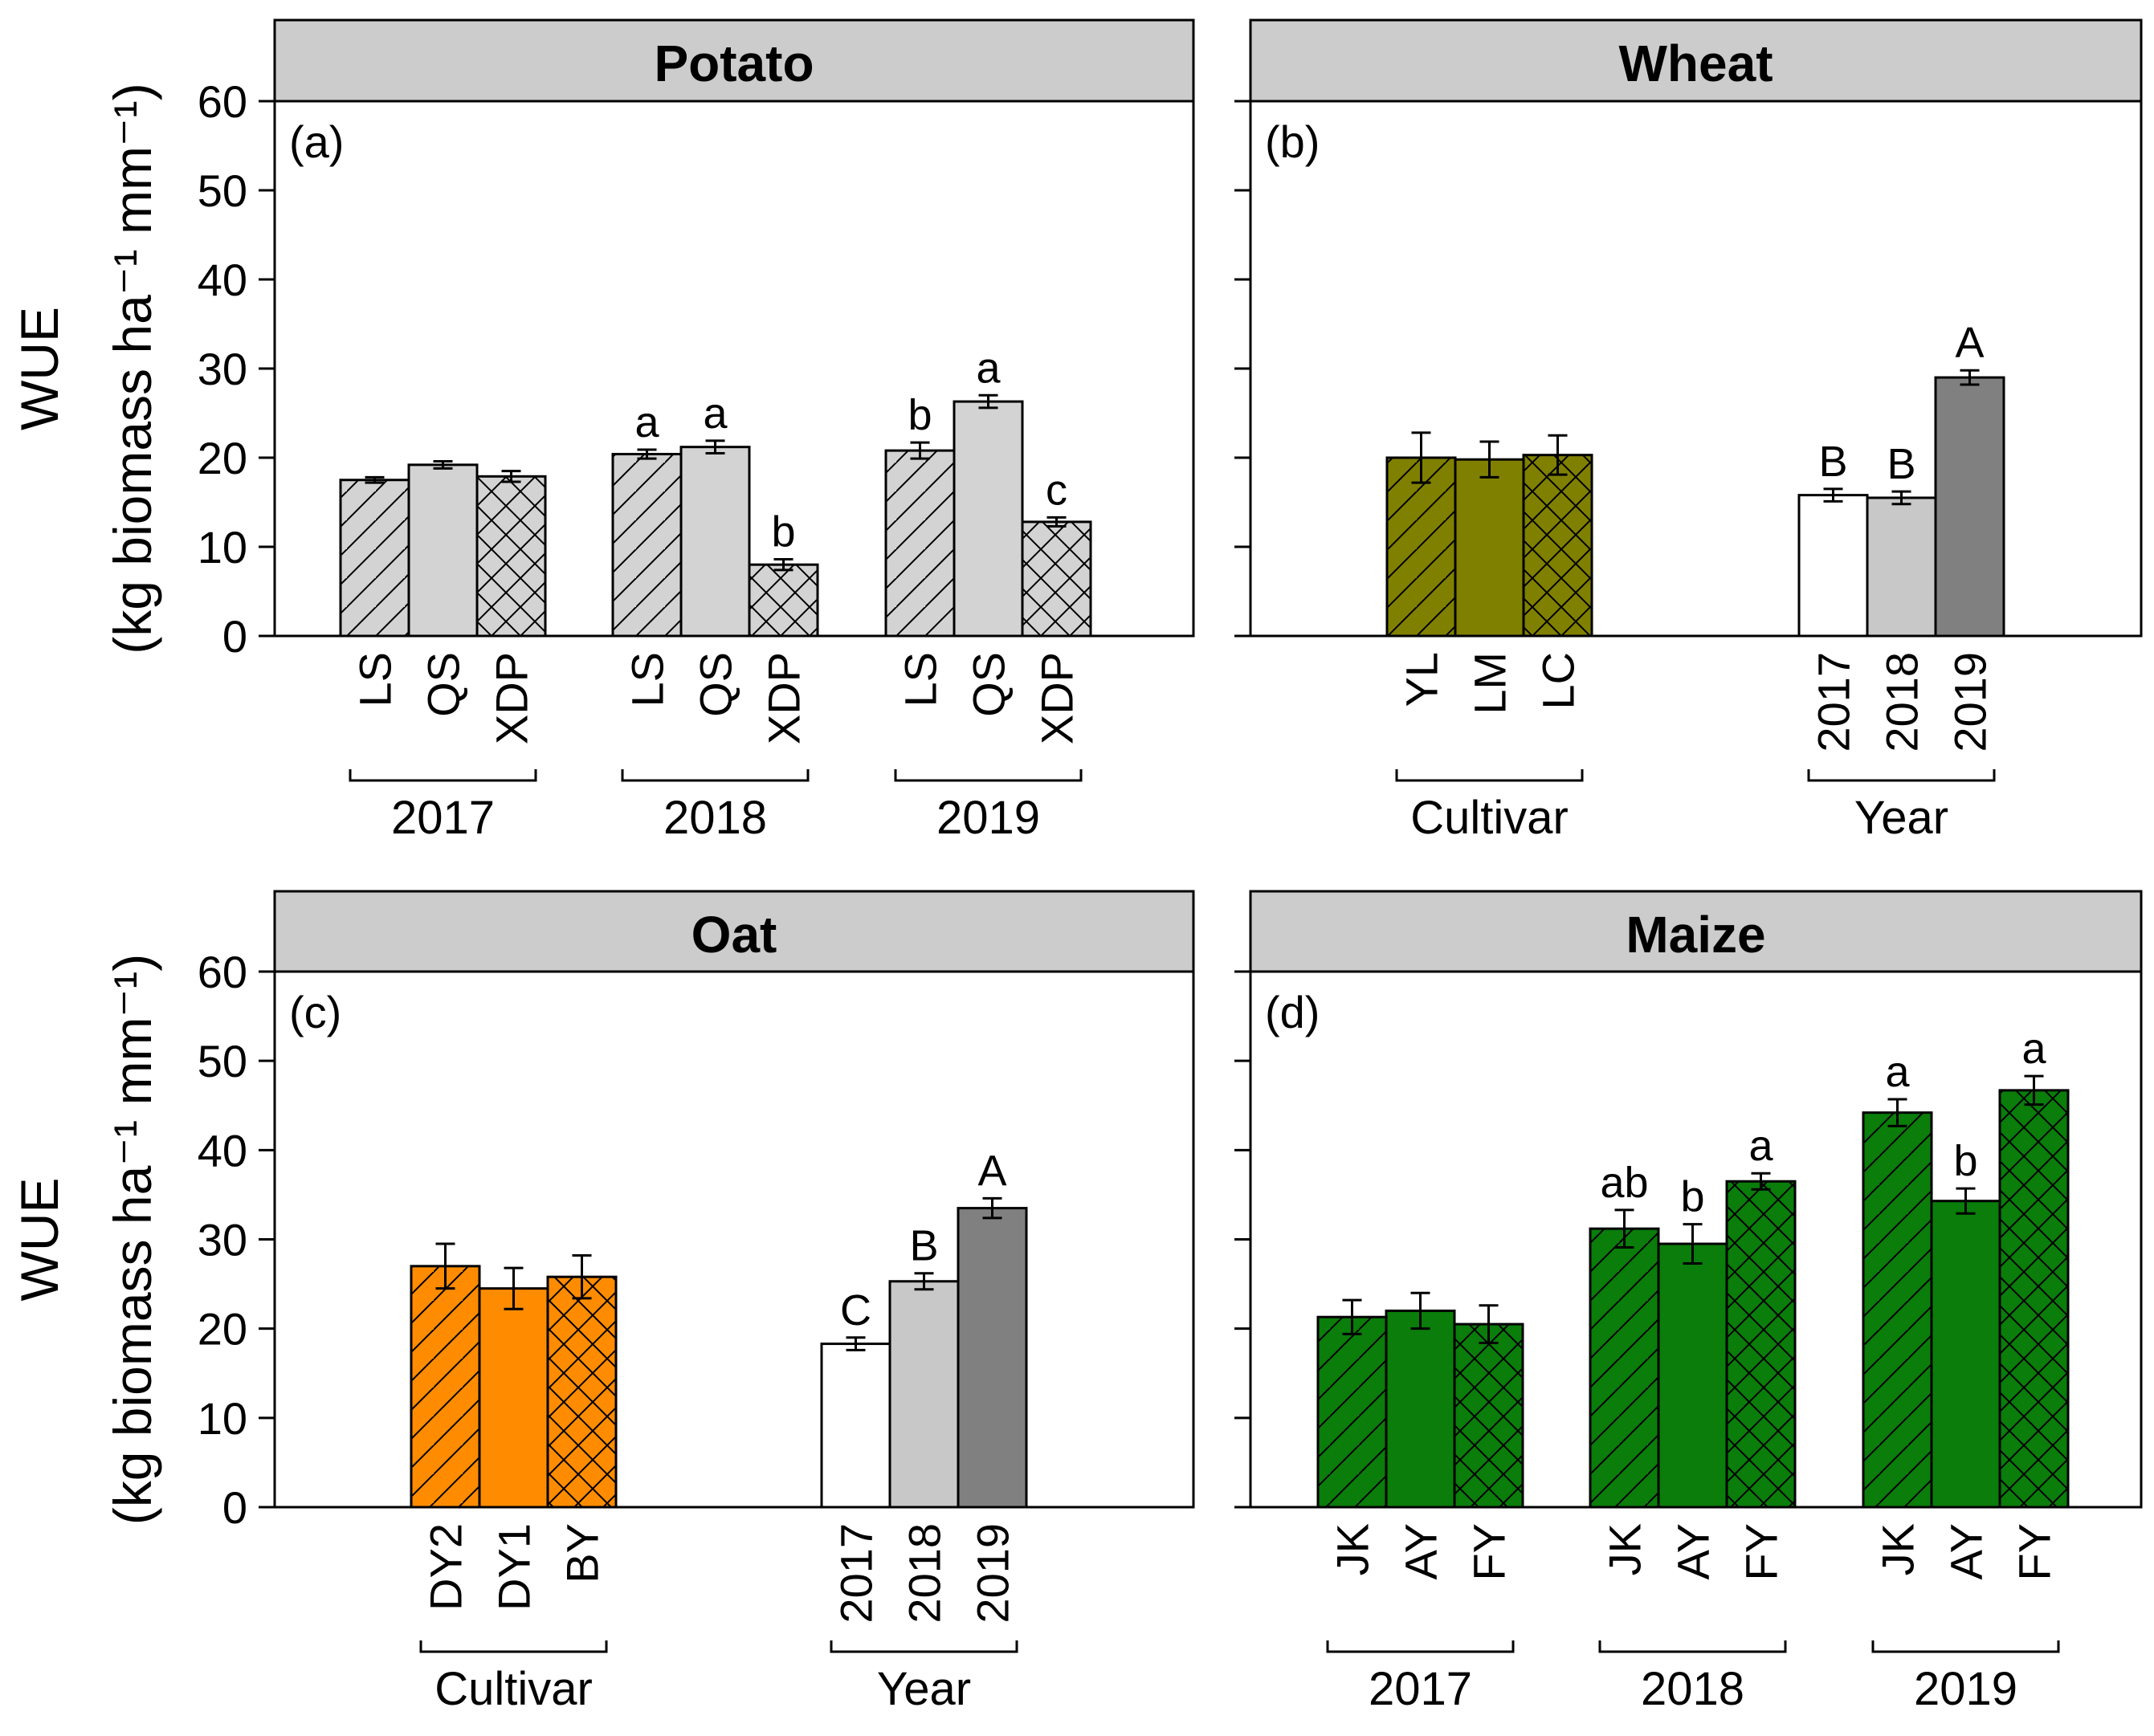 This screenshot has height=1736, width=2154. I want to click on plot-frame, so click(1696, 369).